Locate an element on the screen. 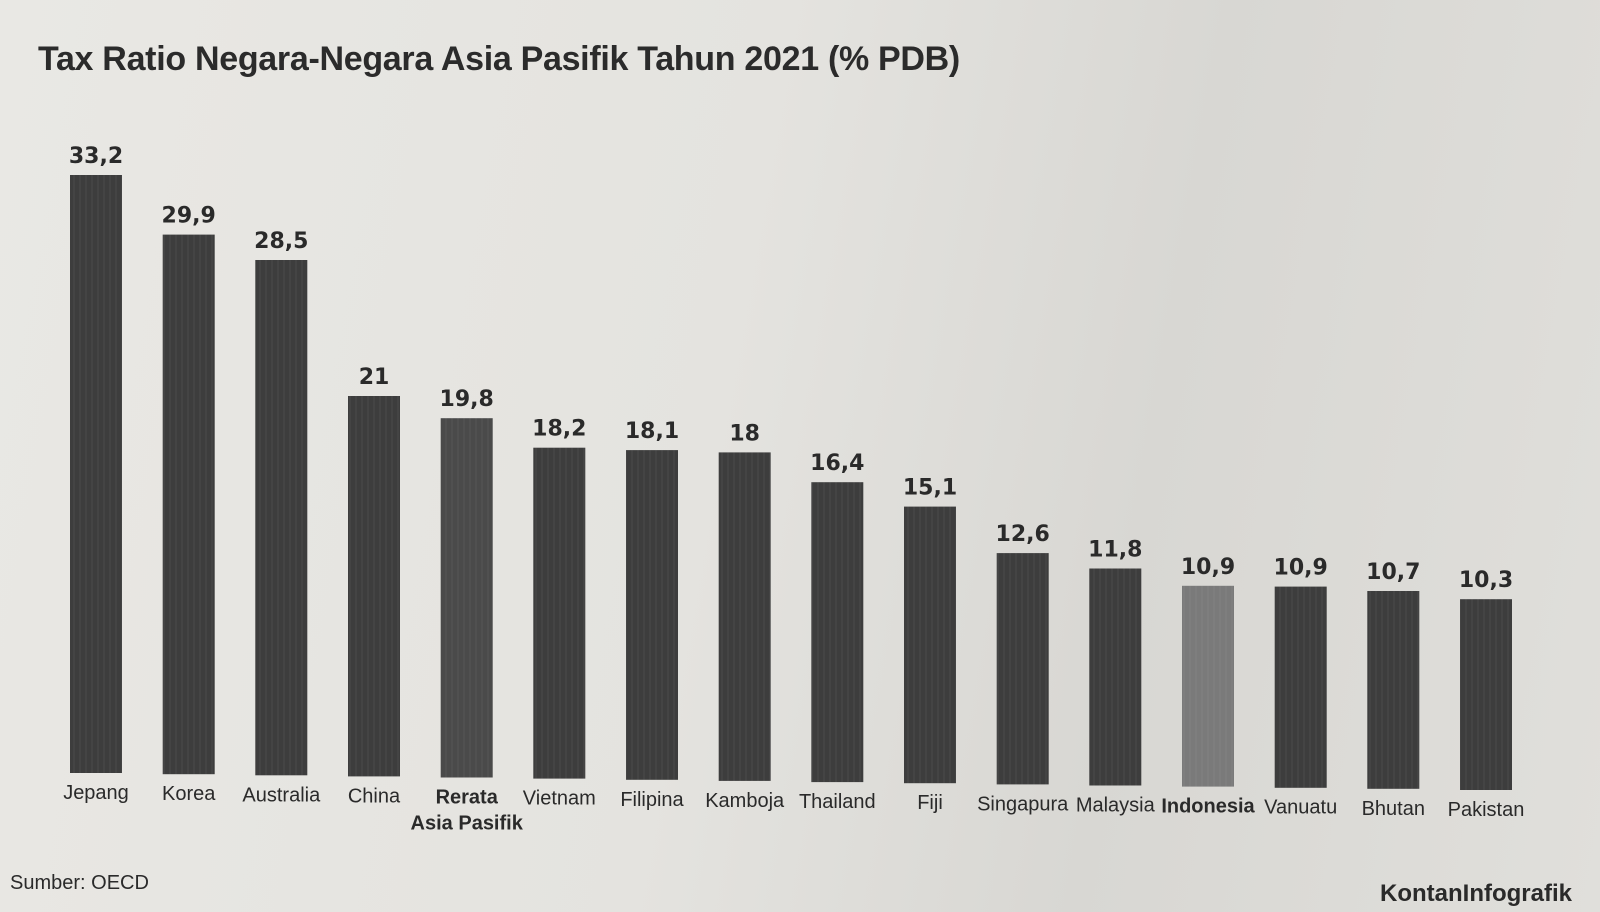 The image size is (1600, 912). category-label-line: Vietnam is located at coordinates (559, 799).